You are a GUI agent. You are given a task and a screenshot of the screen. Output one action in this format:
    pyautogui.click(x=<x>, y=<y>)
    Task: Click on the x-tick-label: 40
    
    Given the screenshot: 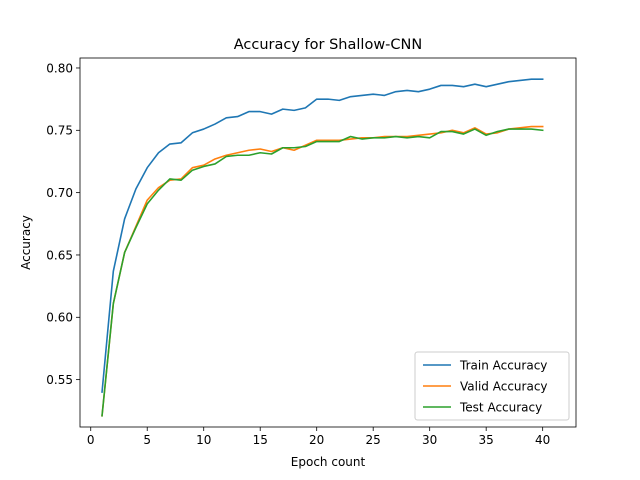 What is the action you would take?
    pyautogui.click(x=542, y=440)
    